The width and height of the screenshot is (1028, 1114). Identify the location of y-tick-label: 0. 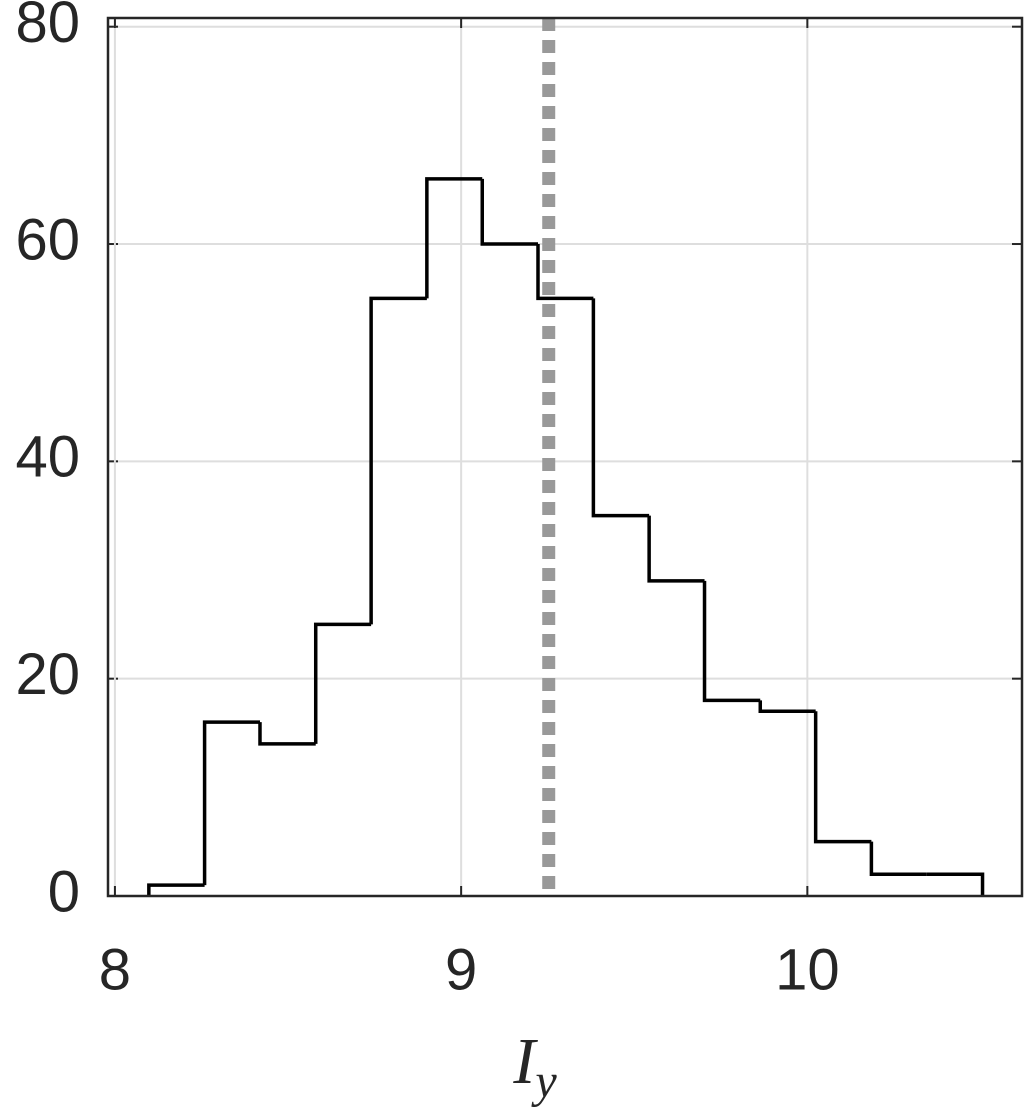
(64, 891).